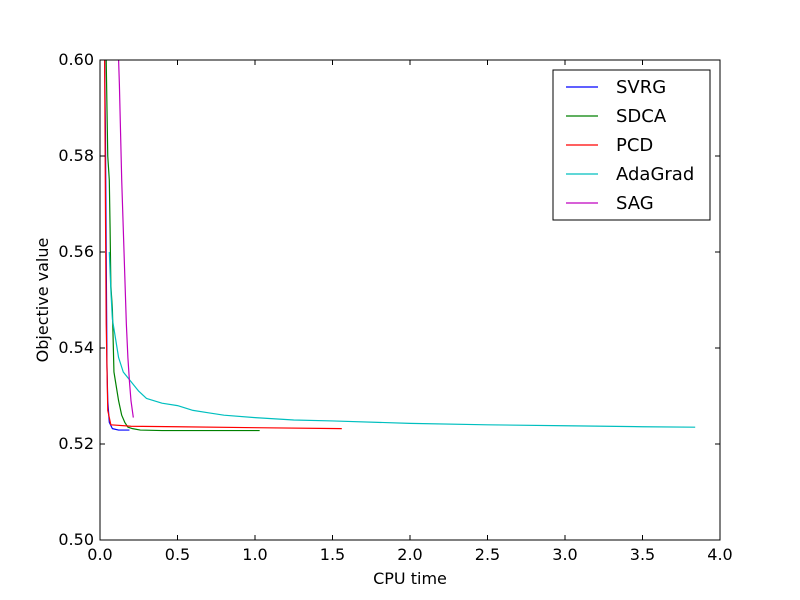 Image resolution: width=800 pixels, height=600 pixels. Describe the element at coordinates (564, 554) in the screenshot. I see `x-tick-label: 3.0` at that location.